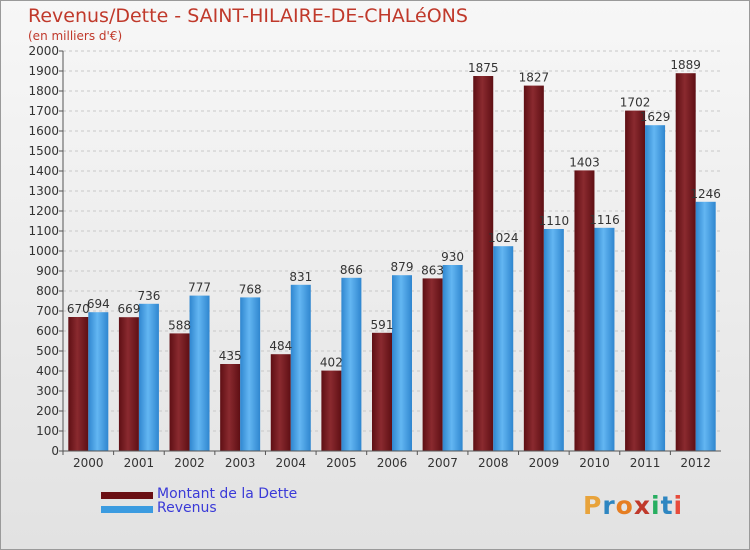  Describe the element at coordinates (624, 505) in the screenshot. I see `logo-letter: o` at that location.